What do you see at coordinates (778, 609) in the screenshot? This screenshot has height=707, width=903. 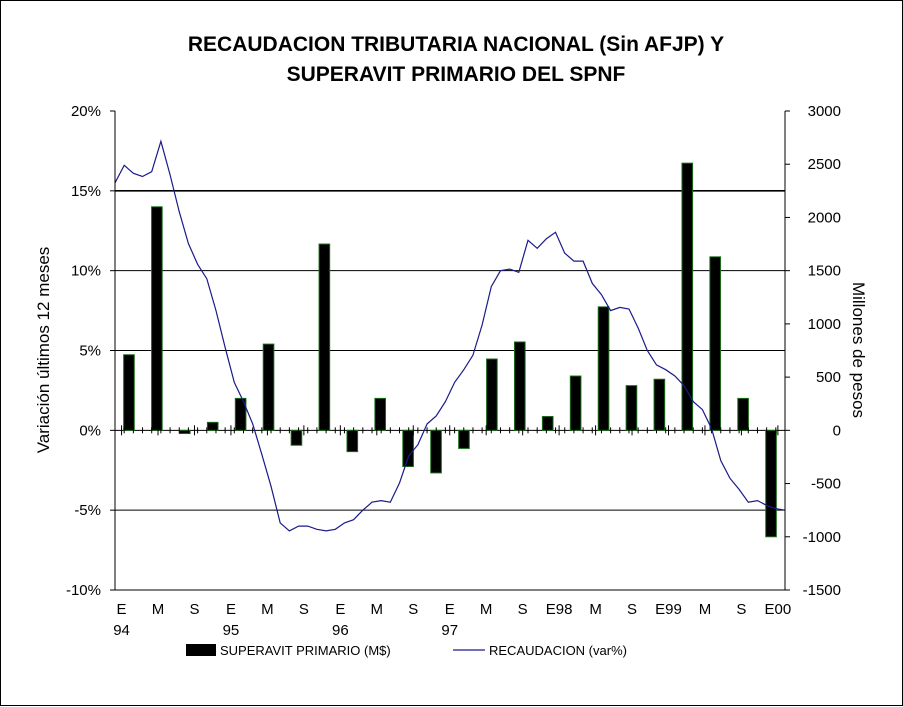 I see `x-tick-label: E00` at bounding box center [778, 609].